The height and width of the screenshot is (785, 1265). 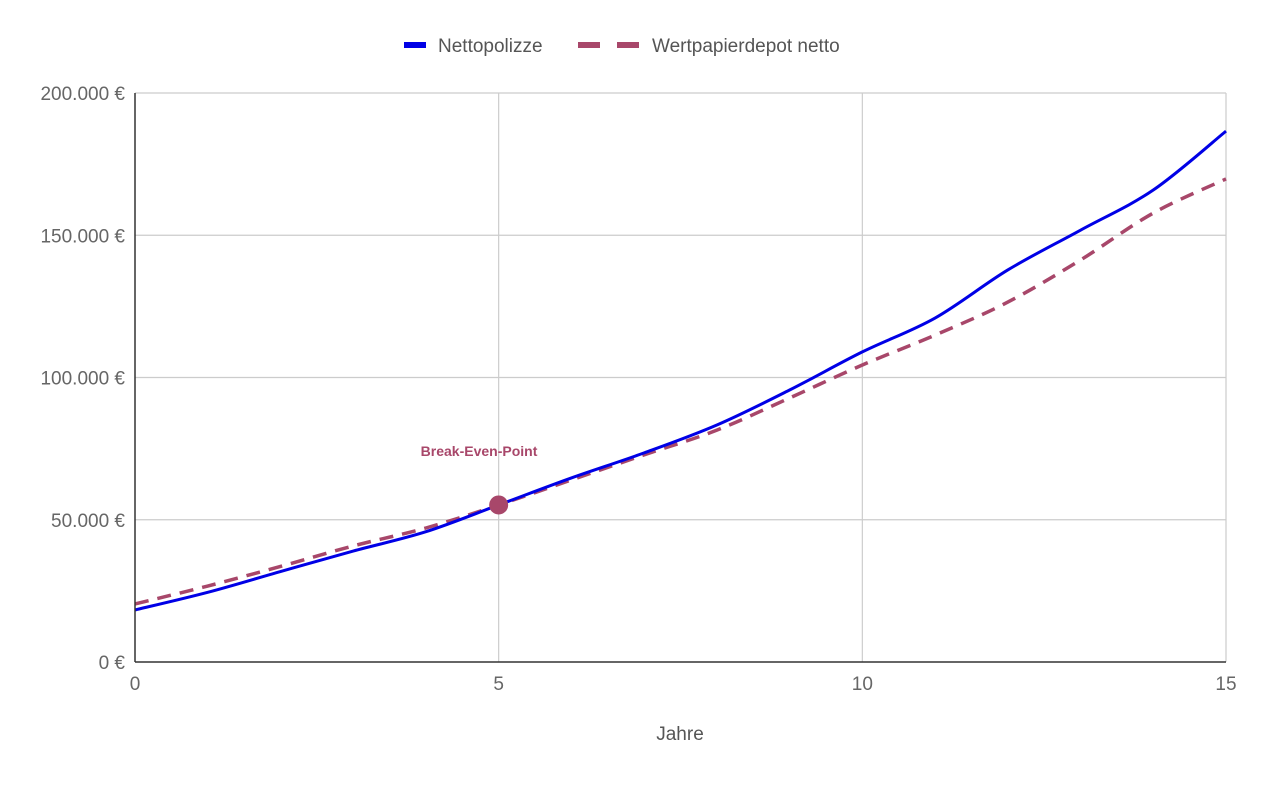 I want to click on y-axis-ticks: 0 € 50.000 € 100.000 € 150.000 € 200.000 €, so click(x=82, y=379).